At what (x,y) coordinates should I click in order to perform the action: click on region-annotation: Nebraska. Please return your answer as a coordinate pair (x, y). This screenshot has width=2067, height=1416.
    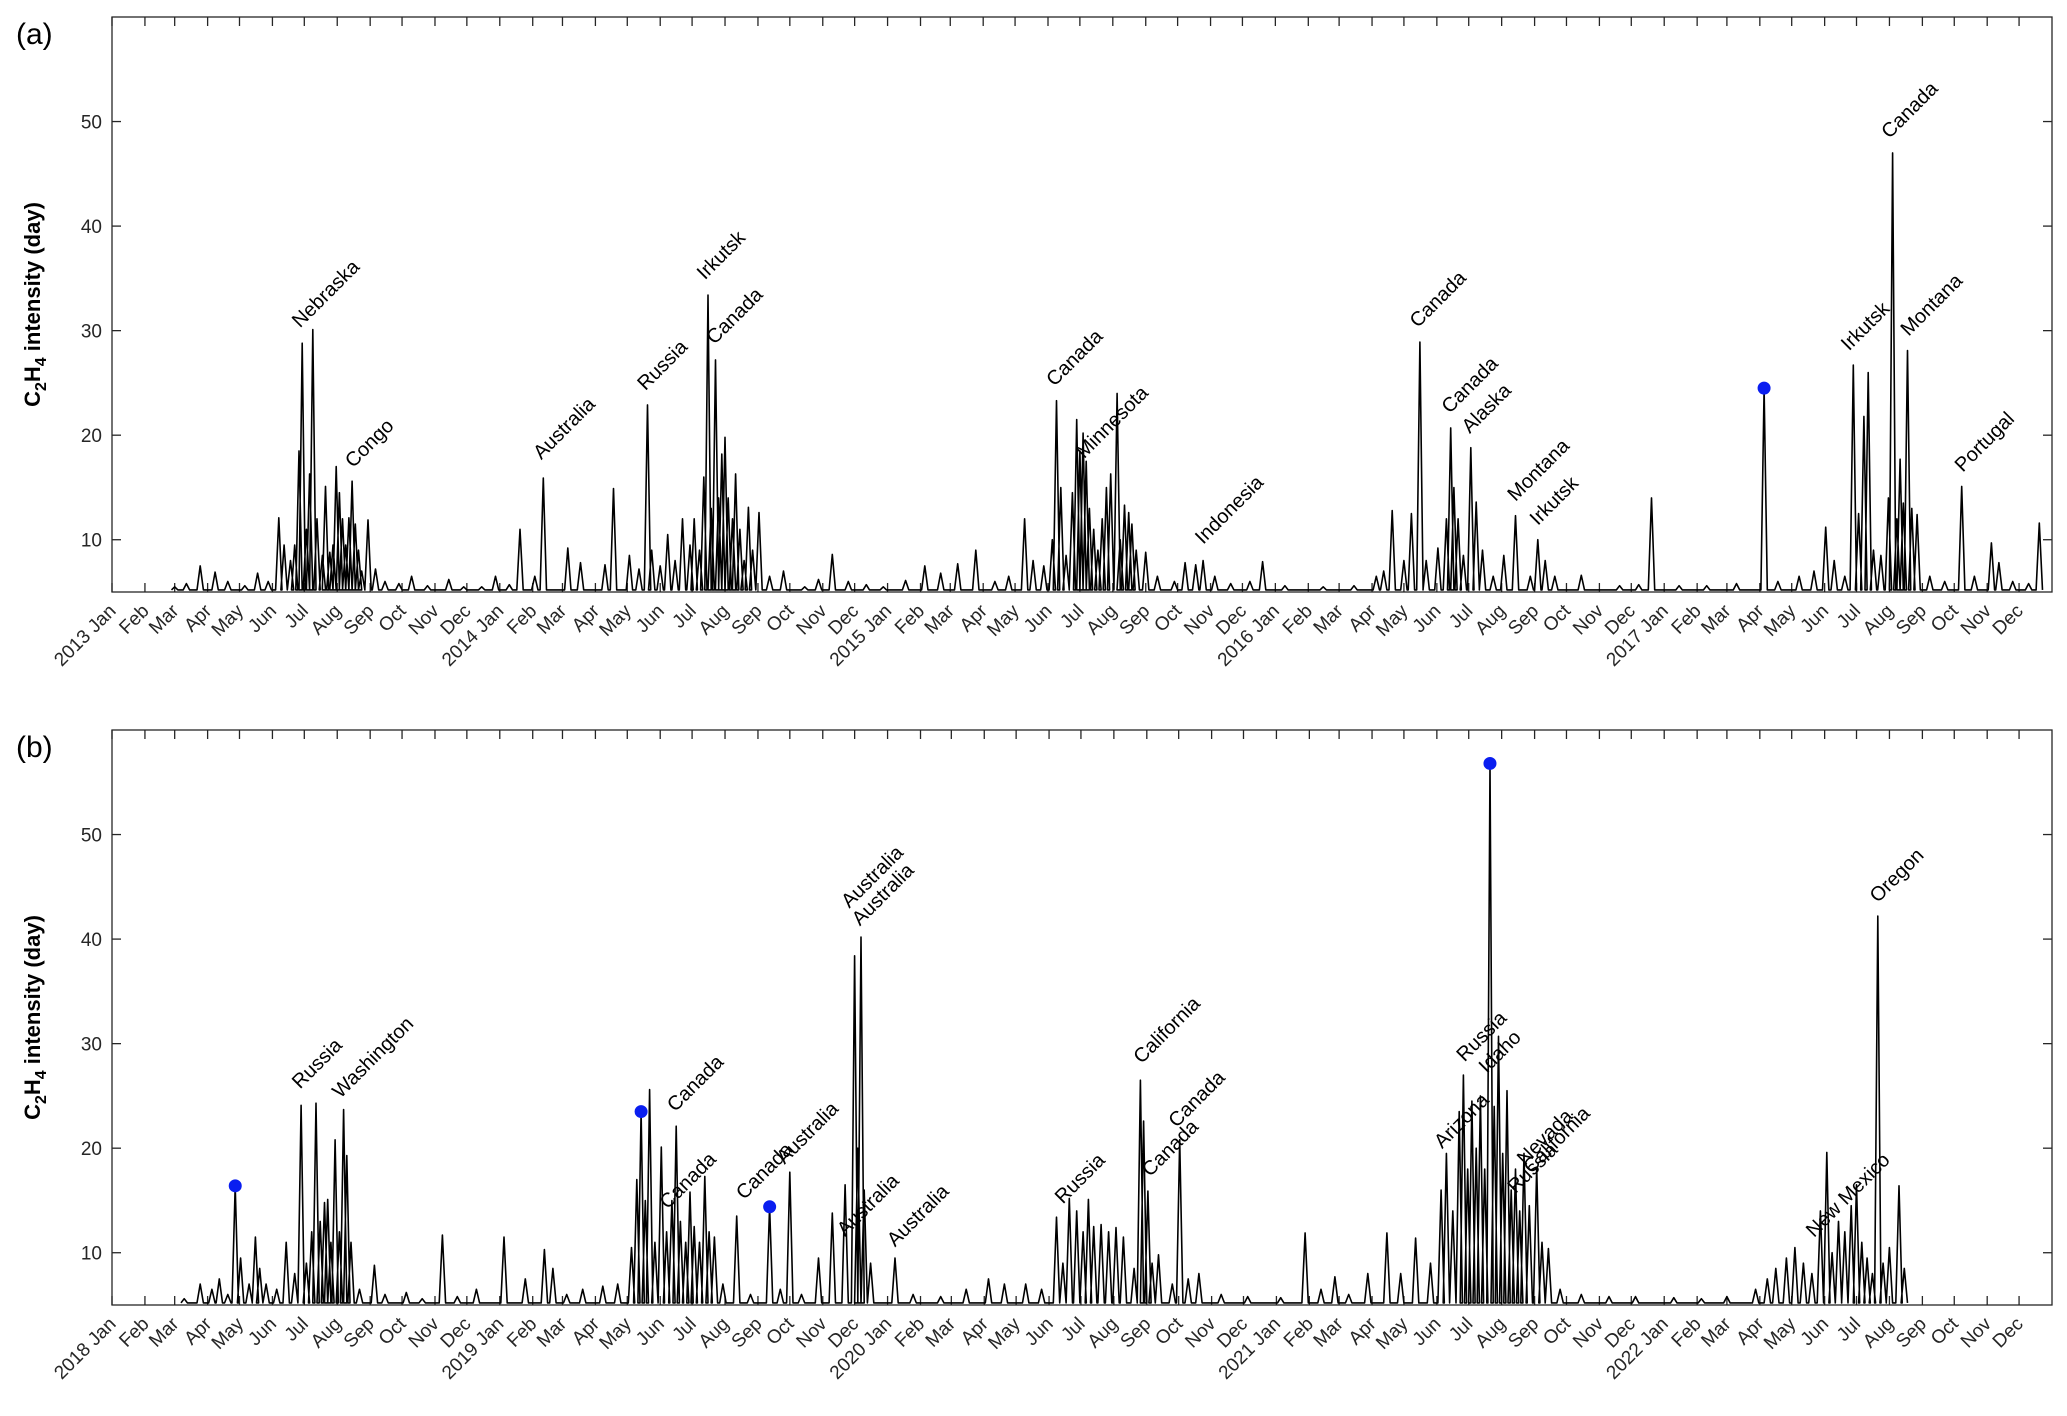
    Looking at the image, I should click on (326, 293).